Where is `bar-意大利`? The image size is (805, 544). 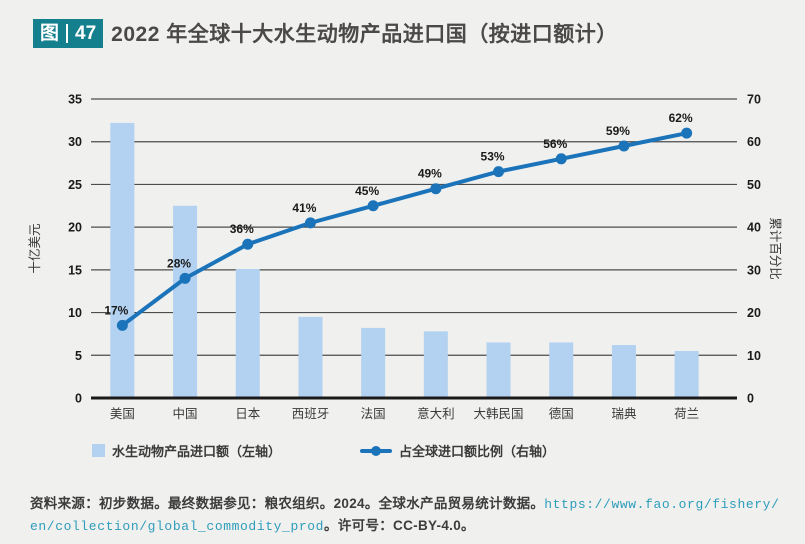
bar-意大利 is located at coordinates (435, 364).